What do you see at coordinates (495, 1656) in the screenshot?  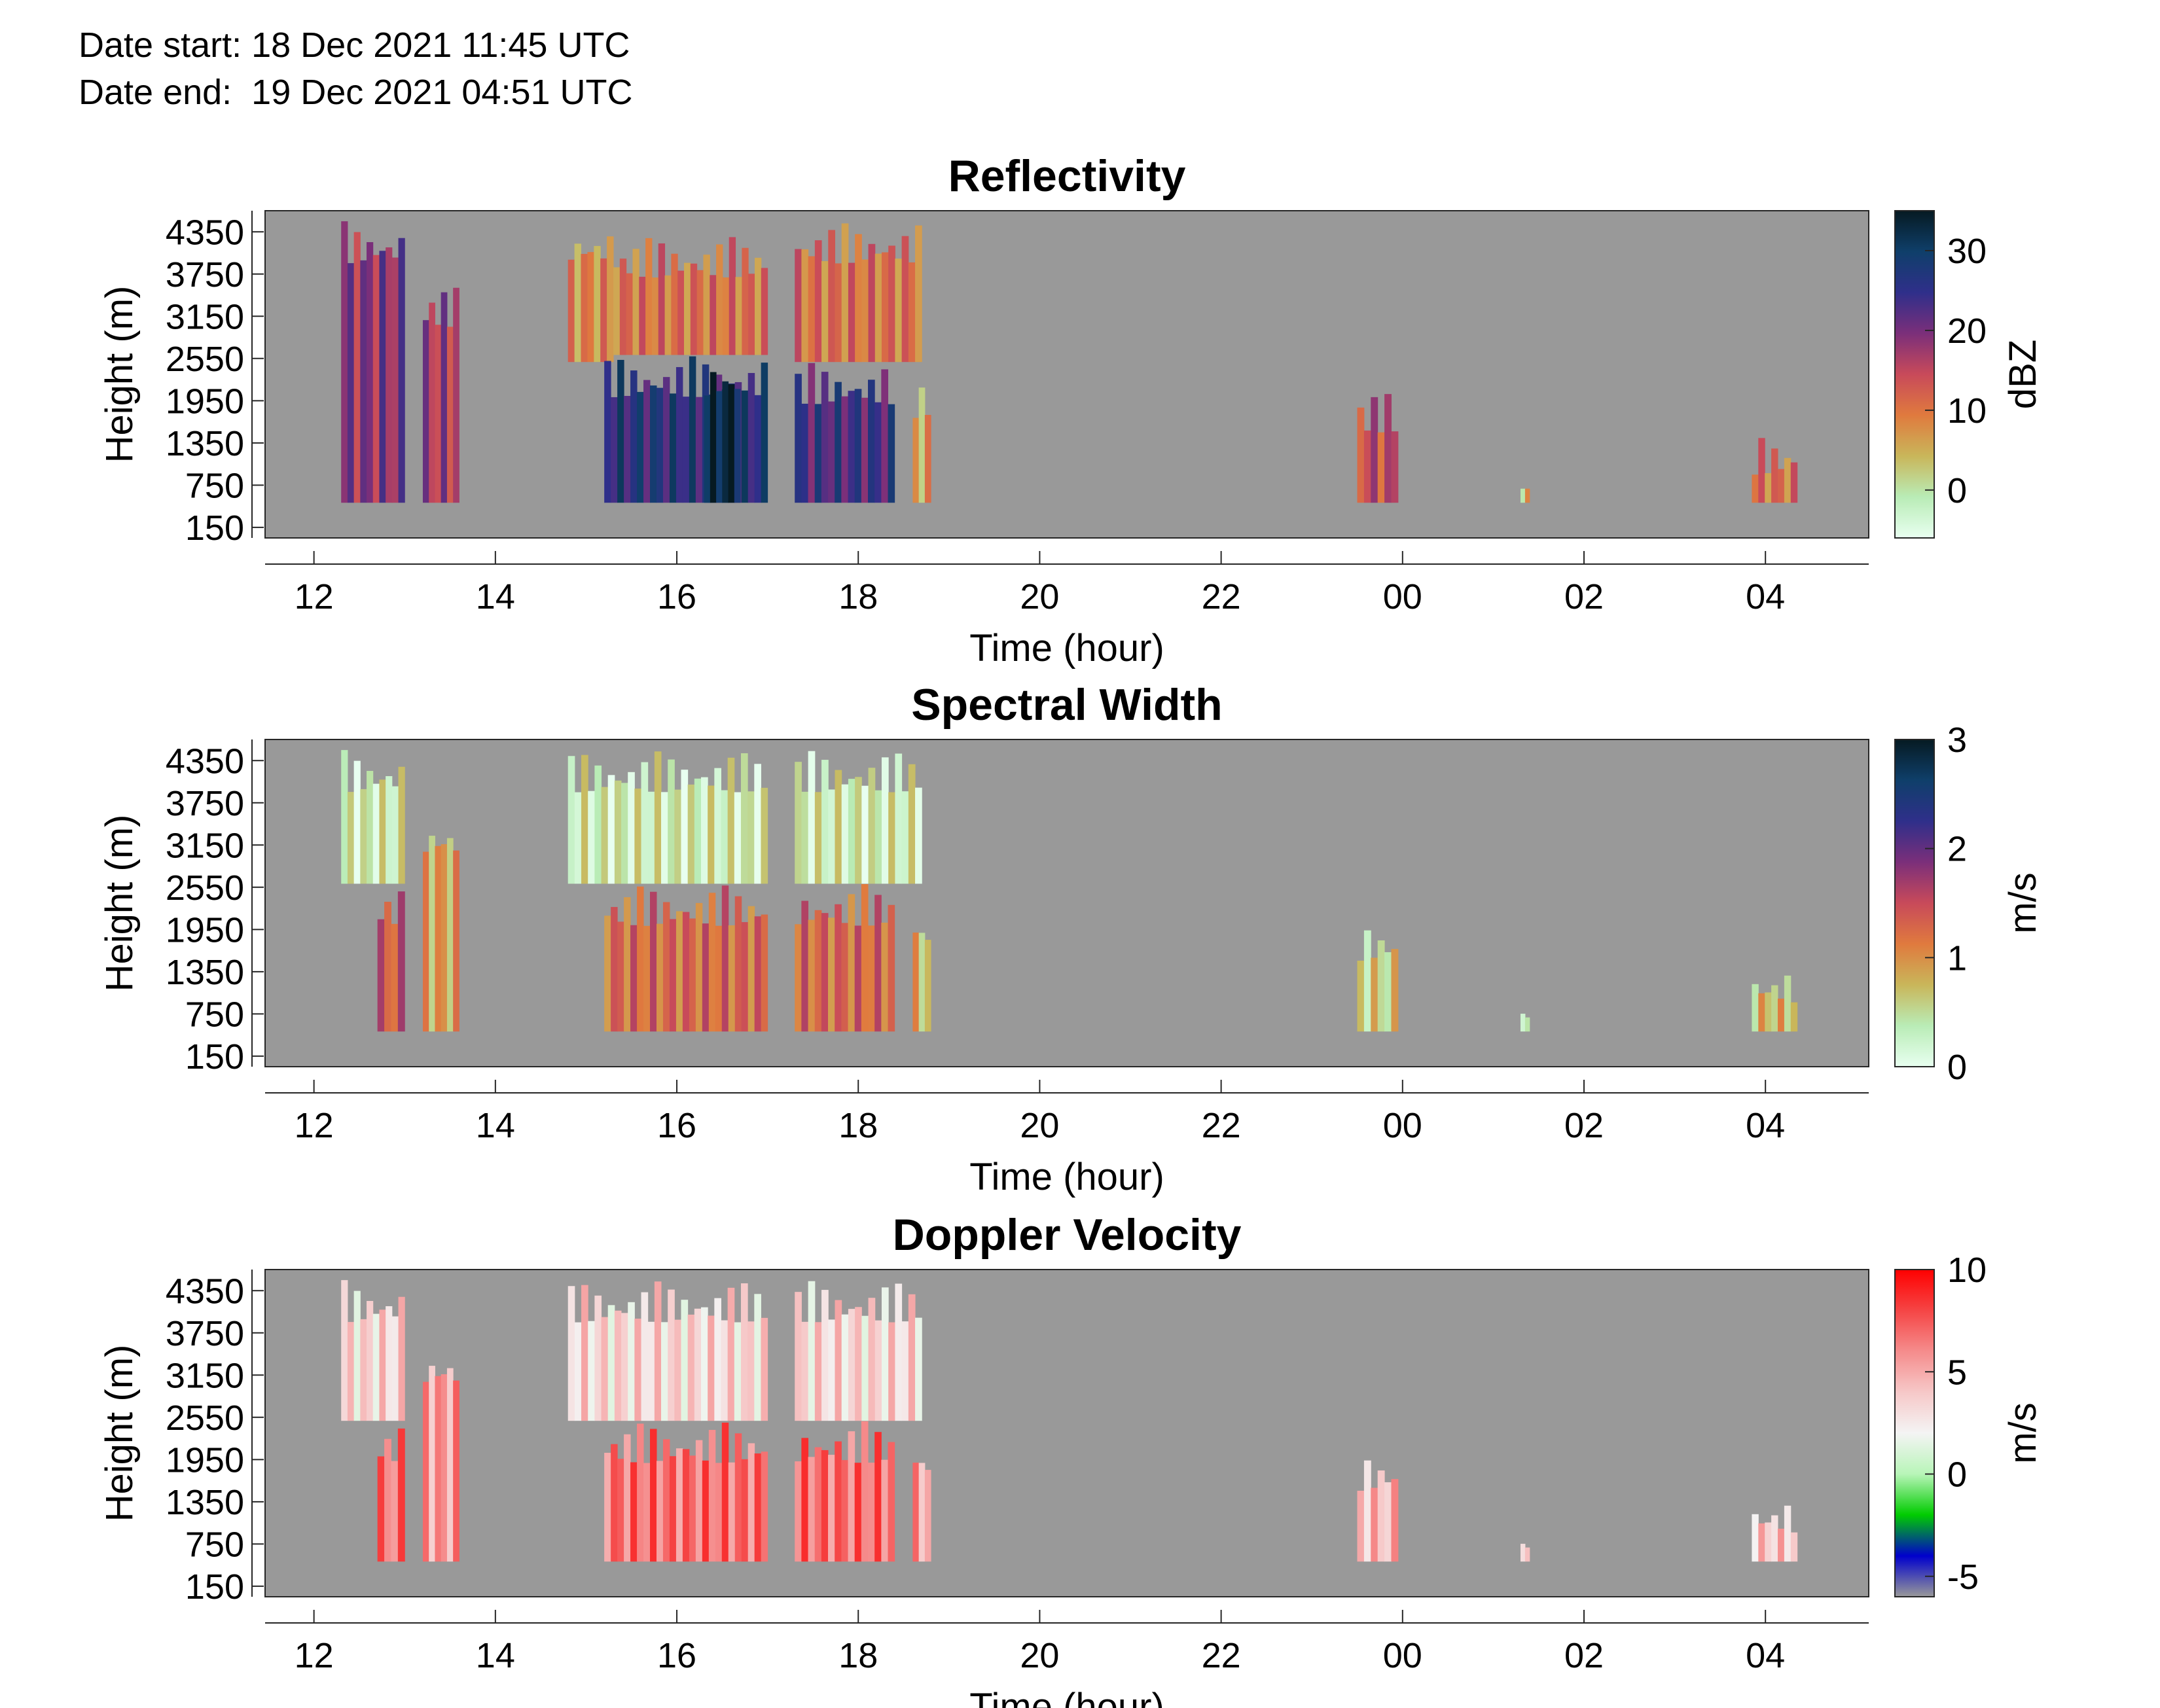 I see `x-tick-label: 14` at bounding box center [495, 1656].